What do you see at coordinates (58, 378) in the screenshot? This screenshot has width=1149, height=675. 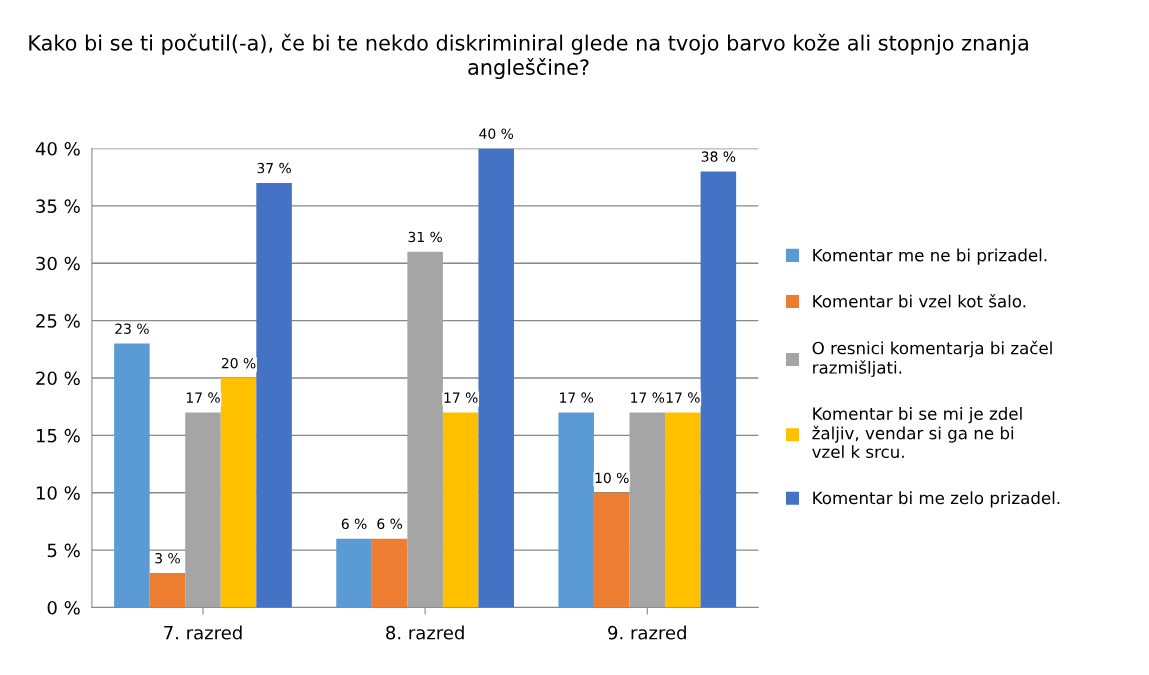 I see `y-tick-label: 20 %` at bounding box center [58, 378].